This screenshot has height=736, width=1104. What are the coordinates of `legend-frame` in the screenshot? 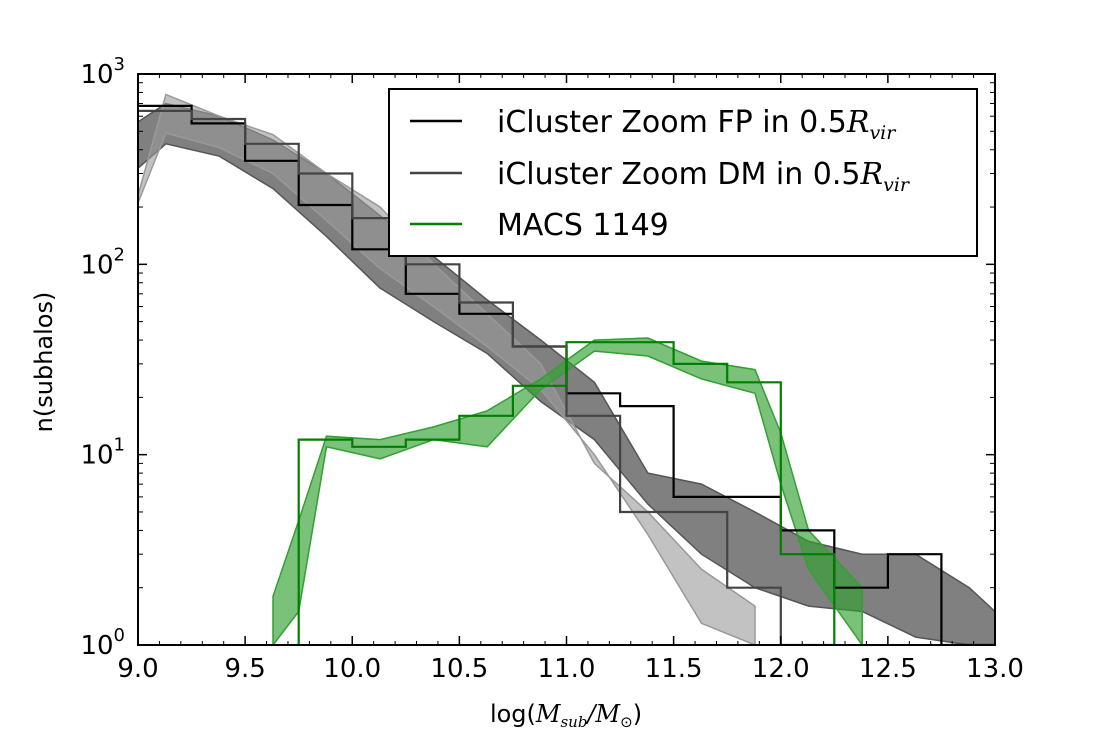 It's located at (683, 172).